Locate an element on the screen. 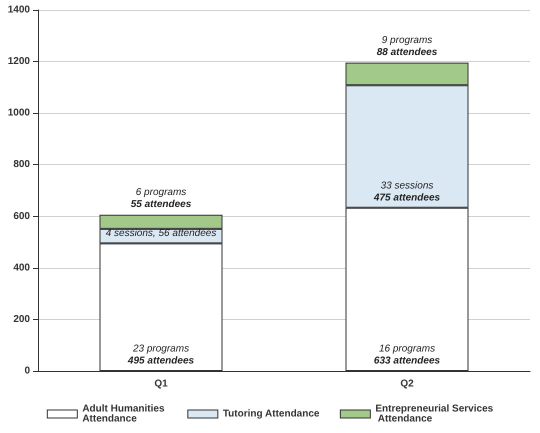  x-tick-label: Q2 is located at coordinates (407, 384).